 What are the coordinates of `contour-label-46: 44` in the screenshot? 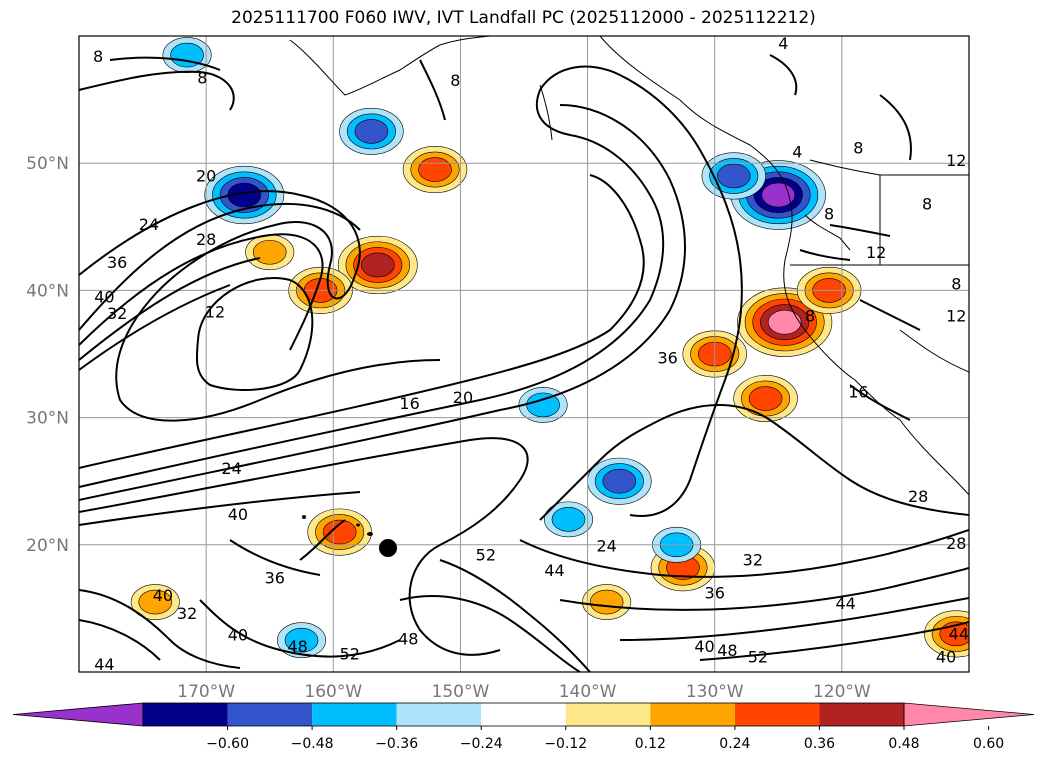 It's located at (959, 633).